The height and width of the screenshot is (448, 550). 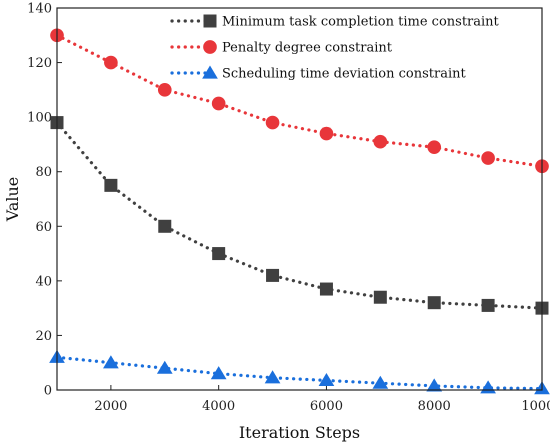 I want to click on x-axis-title: Iteration Steps, so click(x=299, y=432).